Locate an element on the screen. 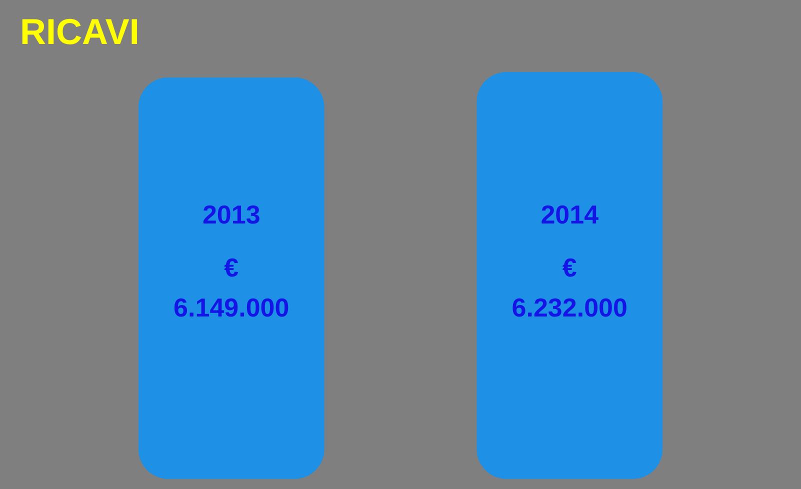 The width and height of the screenshot is (801, 489). chart-title: RICAVI is located at coordinates (80, 31).